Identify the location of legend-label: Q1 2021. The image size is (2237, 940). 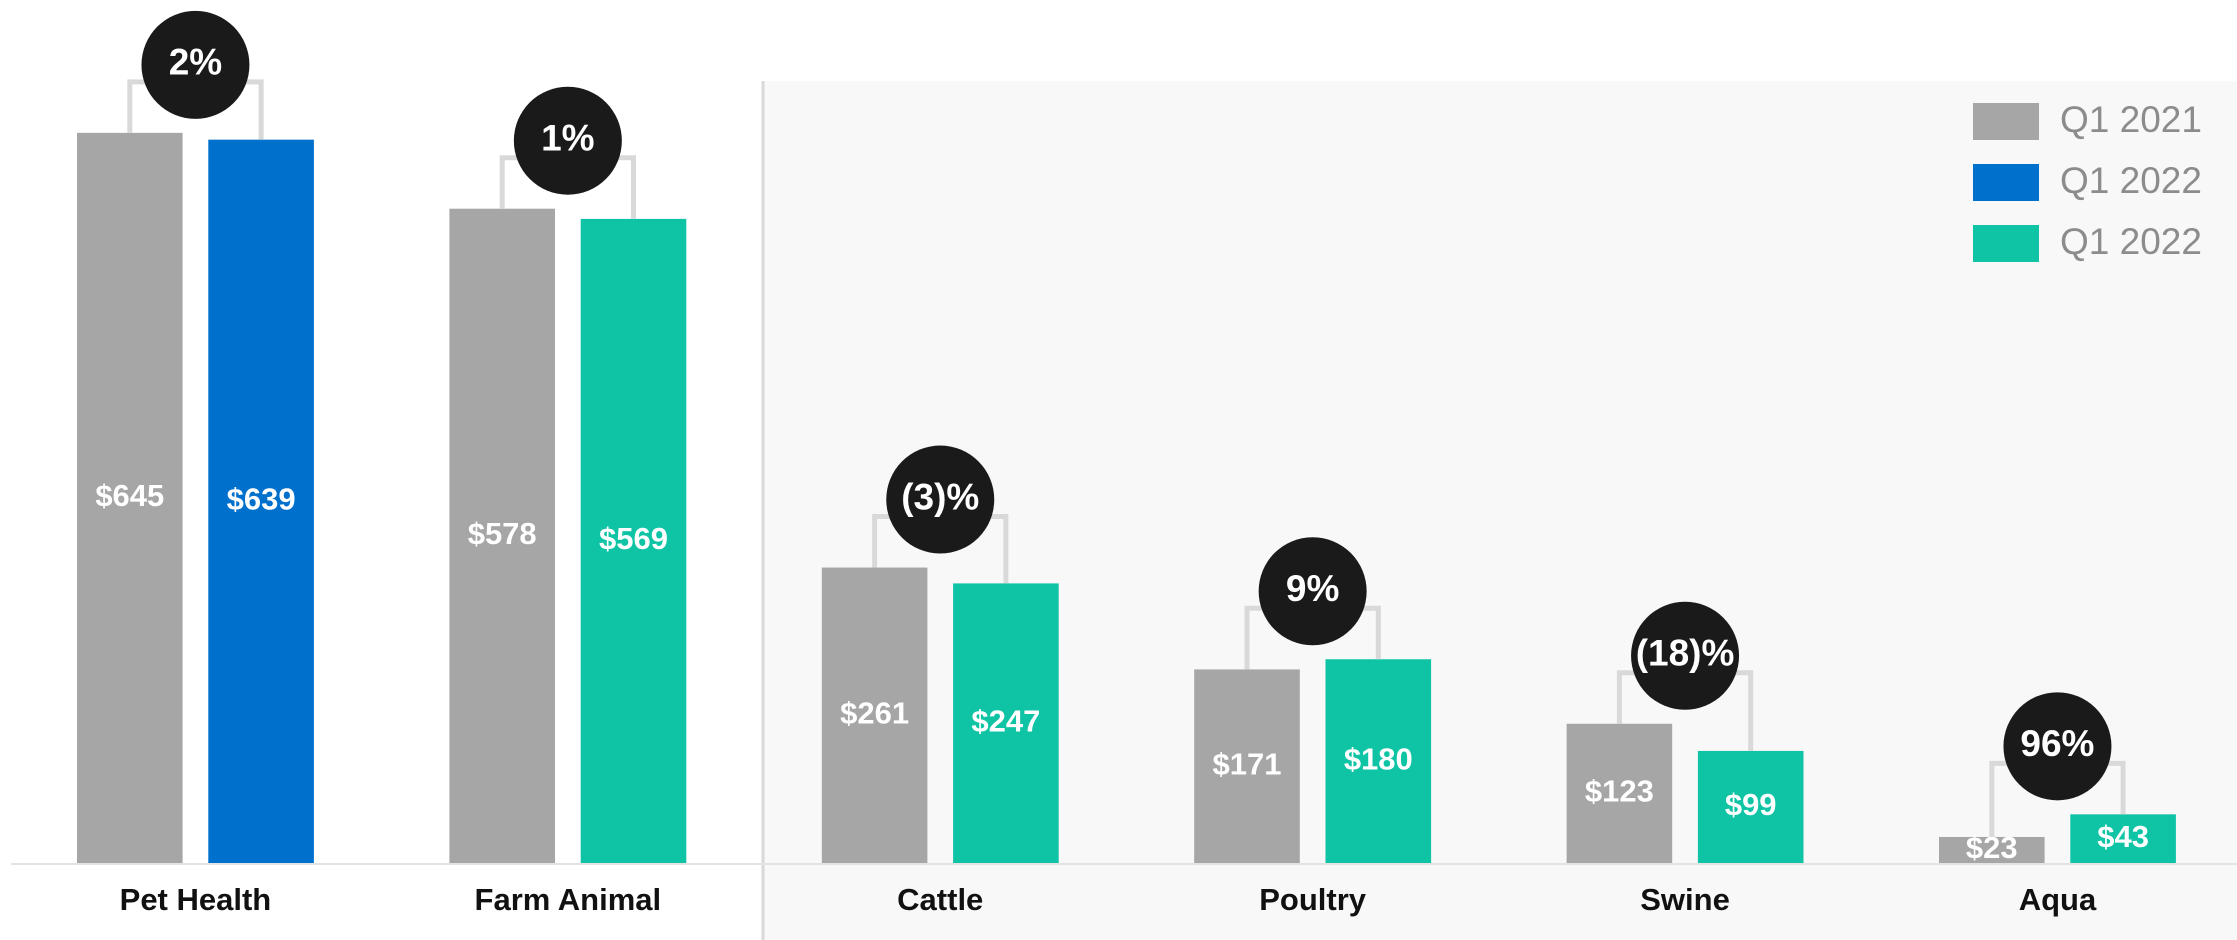
(2131, 119).